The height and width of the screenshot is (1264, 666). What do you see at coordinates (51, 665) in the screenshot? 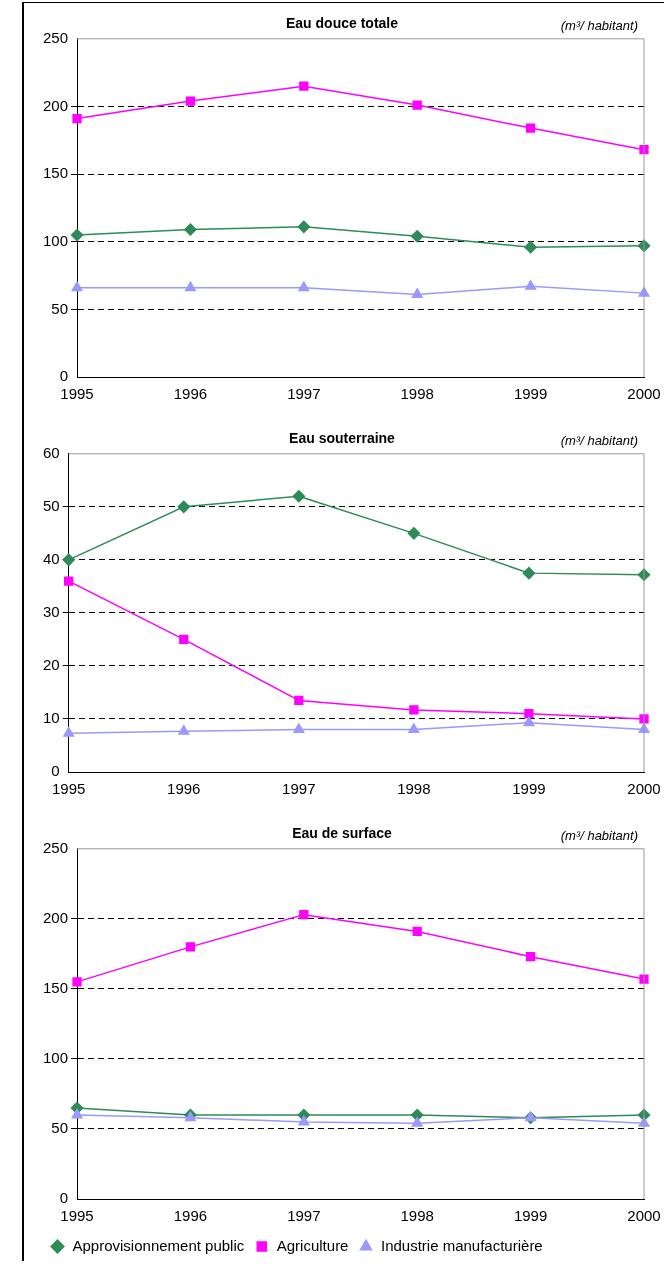
I see `y-tick-label: 20` at bounding box center [51, 665].